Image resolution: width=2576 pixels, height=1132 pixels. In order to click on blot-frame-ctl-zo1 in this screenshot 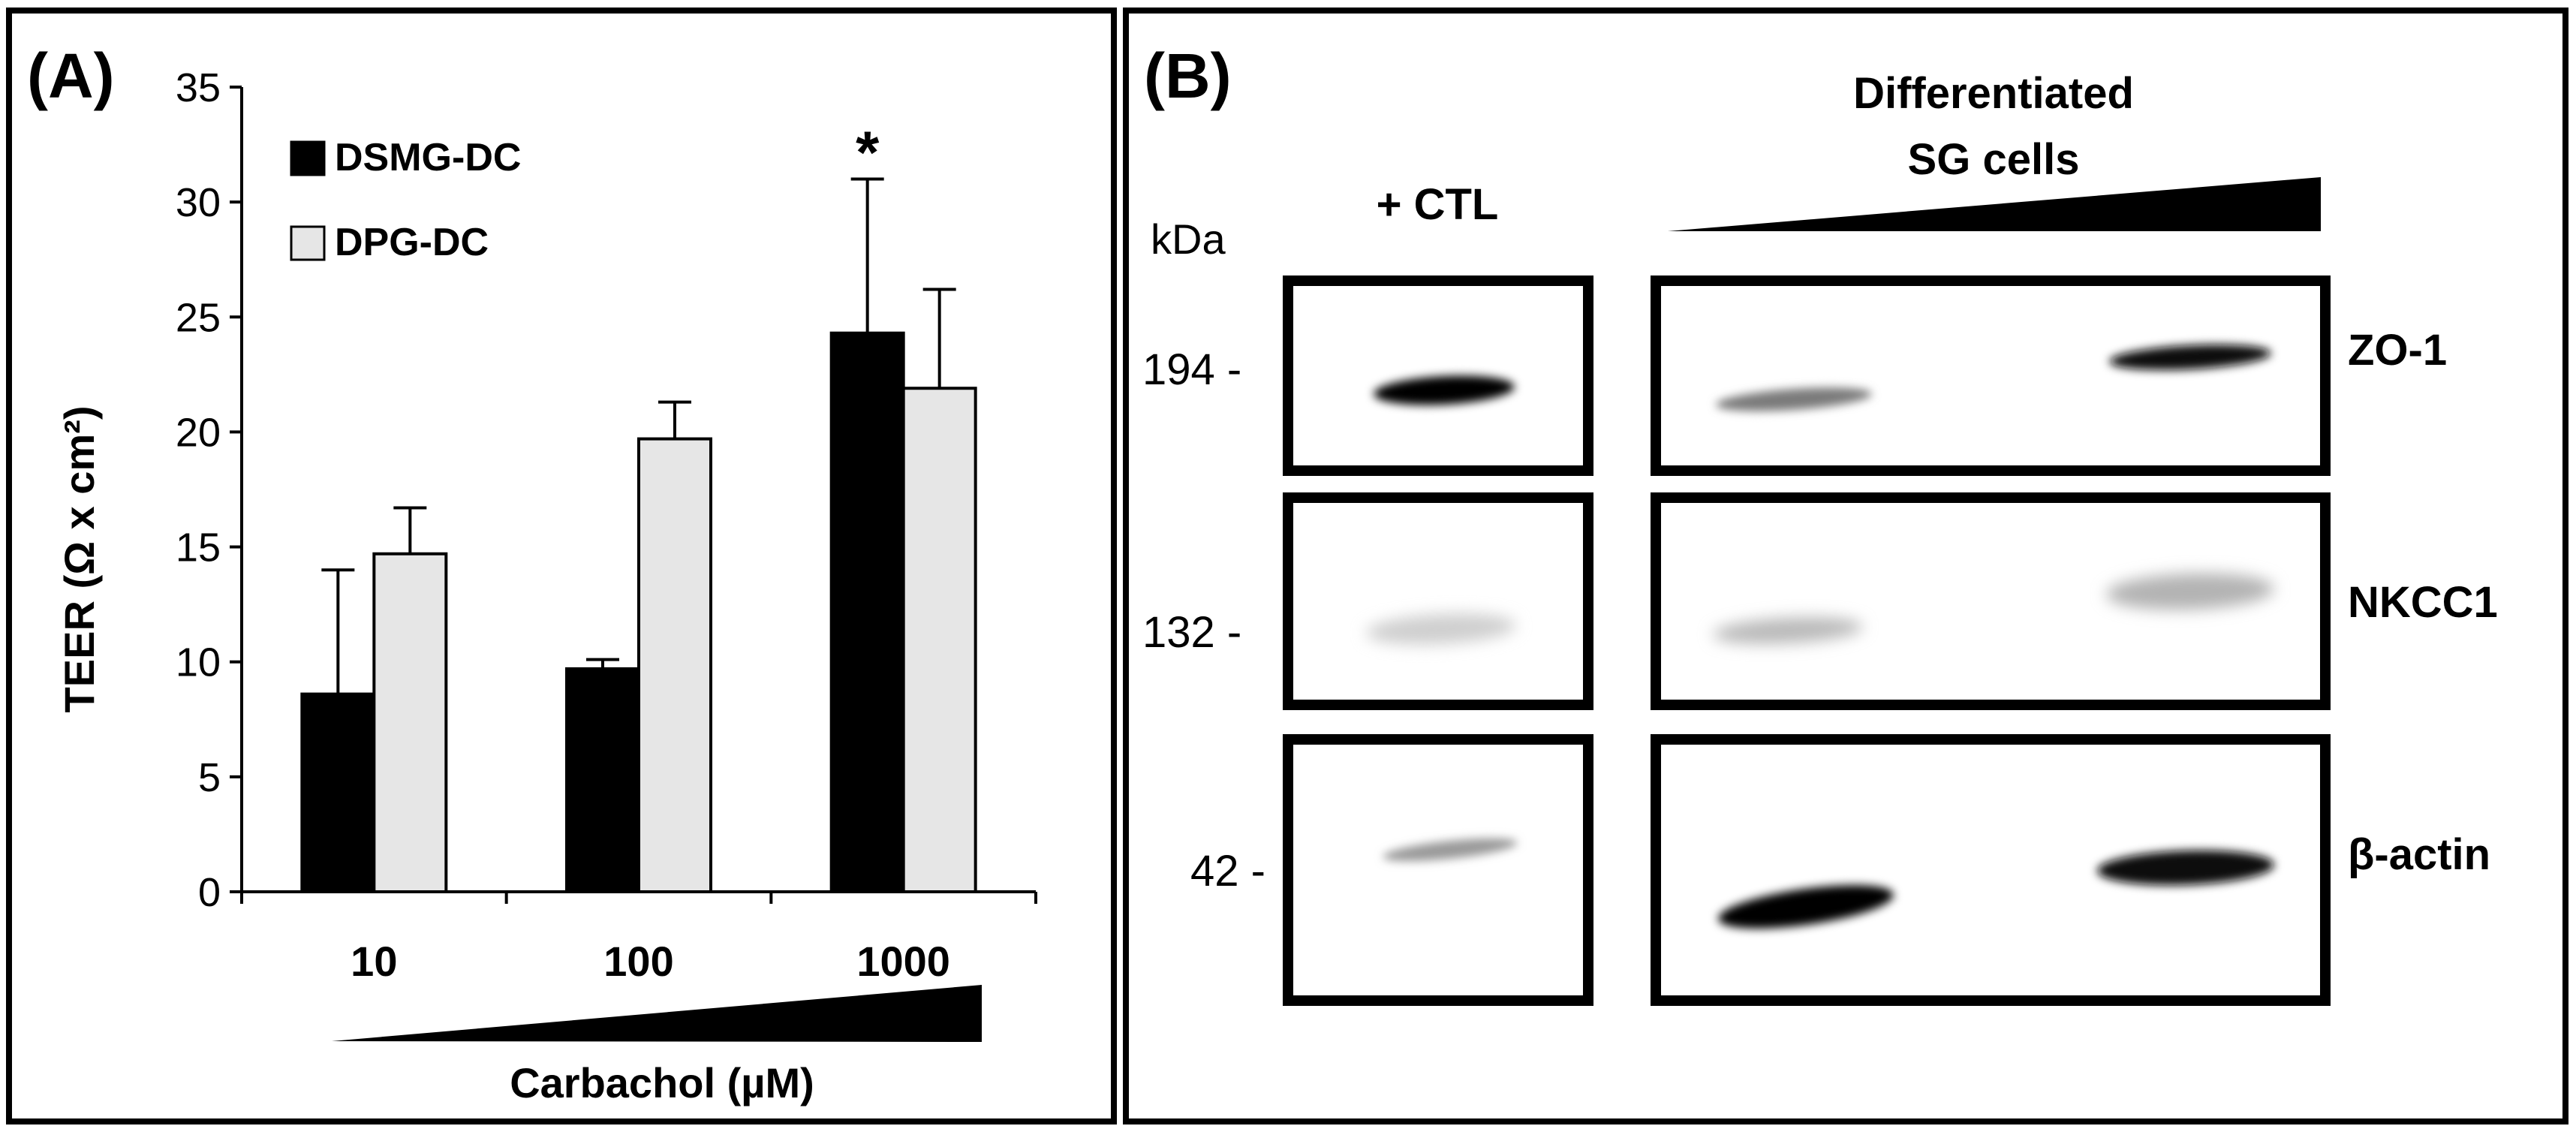, I will do `click(1438, 375)`.